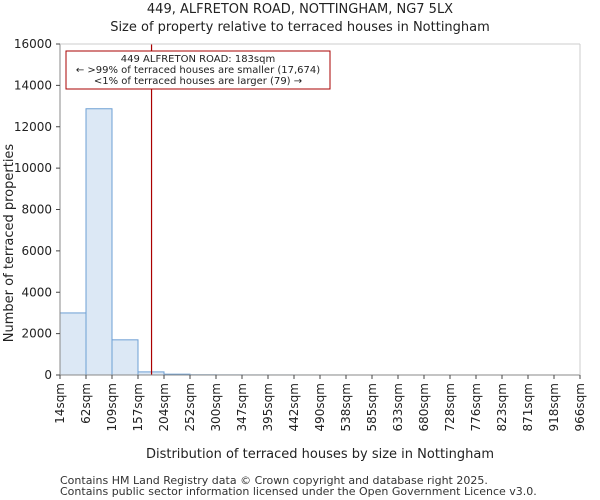 The image size is (600, 500). I want to click on x-tick-label: 871sqm, so click(528, 407).